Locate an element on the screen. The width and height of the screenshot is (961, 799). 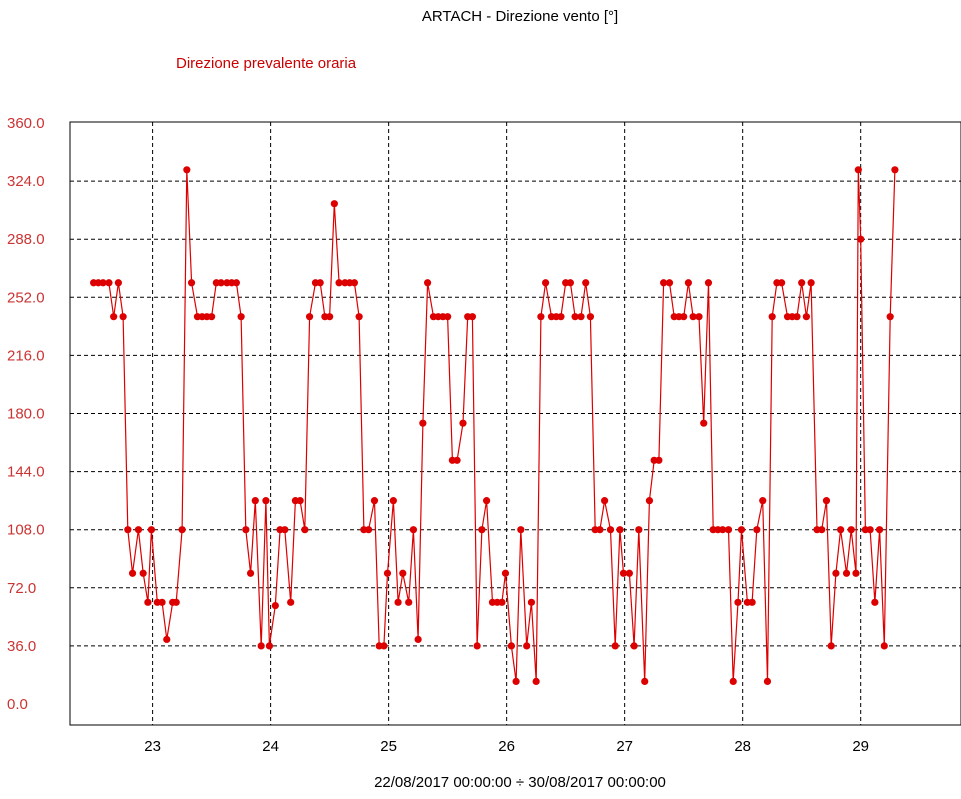
x-tick-label: 25 is located at coordinates (388, 746).